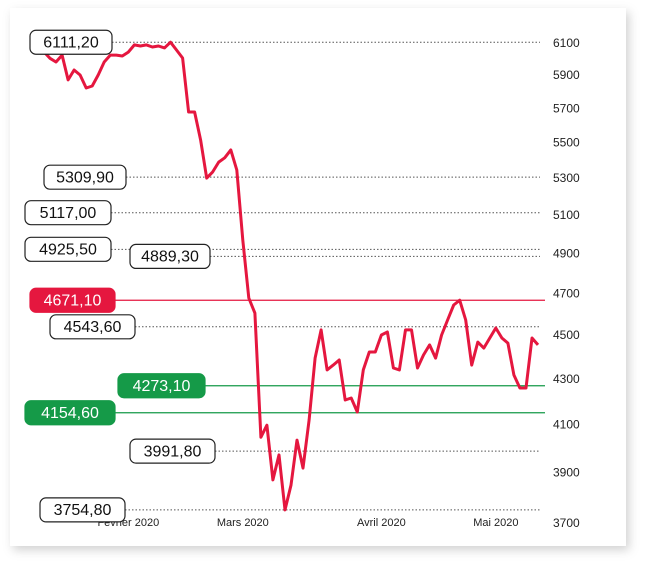 This screenshot has height=575, width=650. I want to click on annotation-label: 4543,60, so click(93, 327).